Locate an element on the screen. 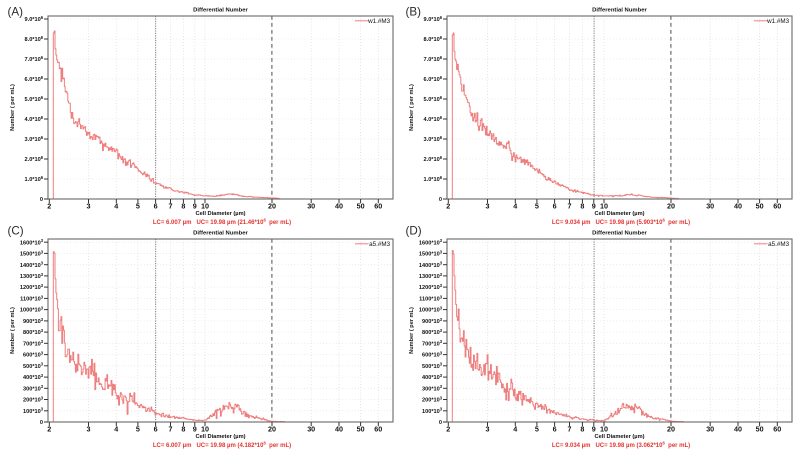 The width and height of the screenshot is (800, 457). svg-text: 200*103 is located at coordinates (432, 399).